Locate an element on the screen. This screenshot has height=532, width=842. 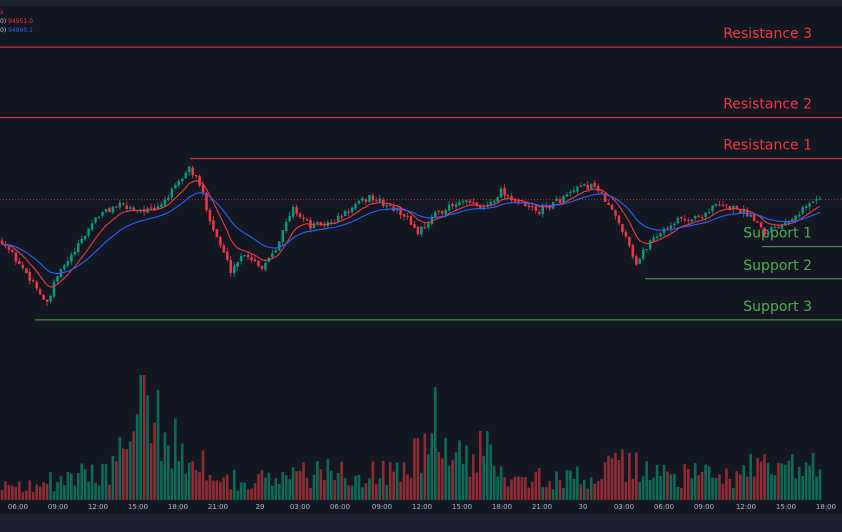
legend-row-ema-fast: 0) 94951.0 is located at coordinates (16, 21).